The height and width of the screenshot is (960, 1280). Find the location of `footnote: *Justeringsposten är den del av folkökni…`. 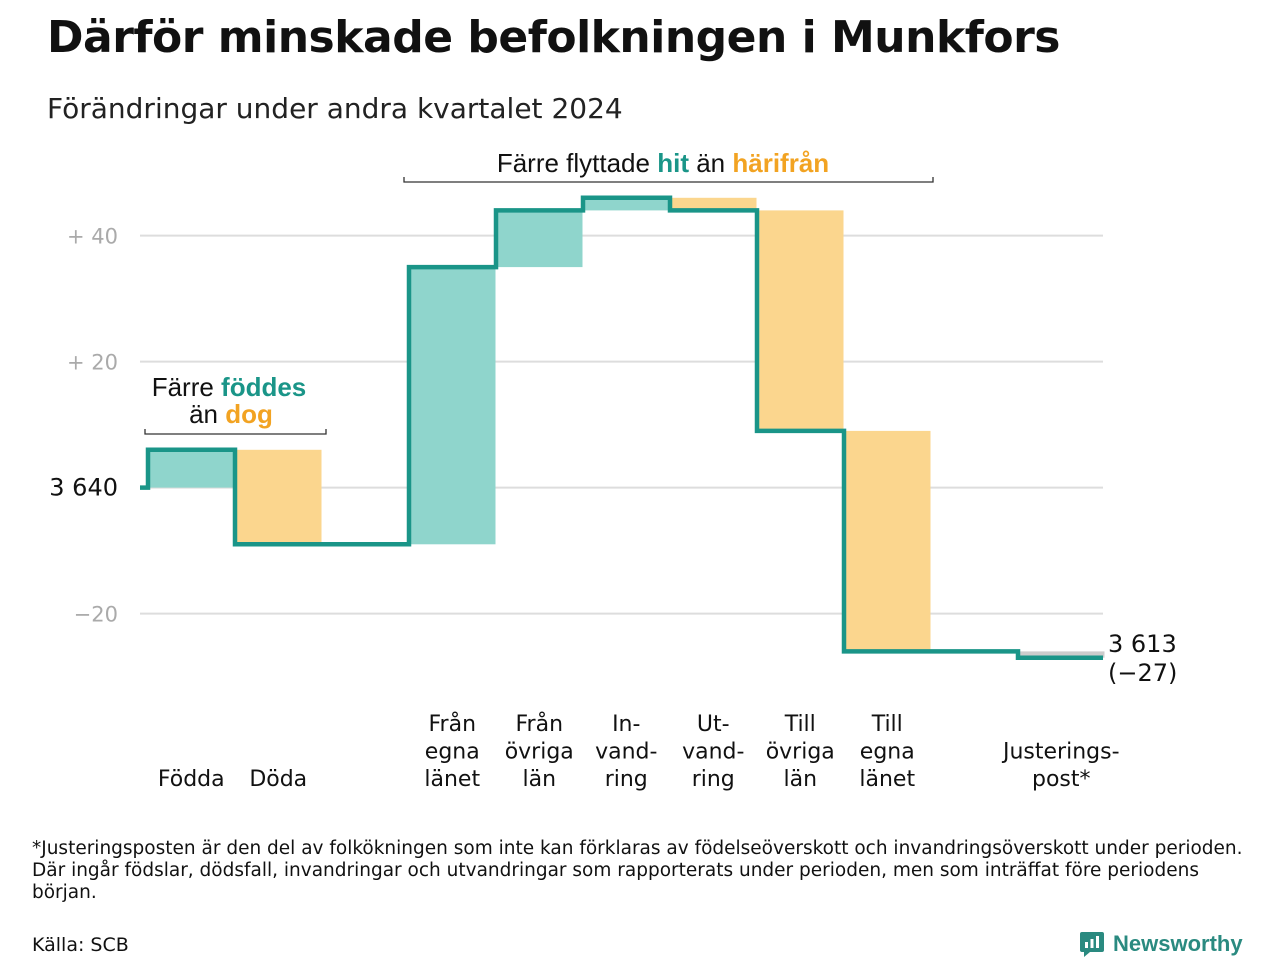

footnote: *Justeringsposten är den del av folkökni… is located at coordinates (637, 870).